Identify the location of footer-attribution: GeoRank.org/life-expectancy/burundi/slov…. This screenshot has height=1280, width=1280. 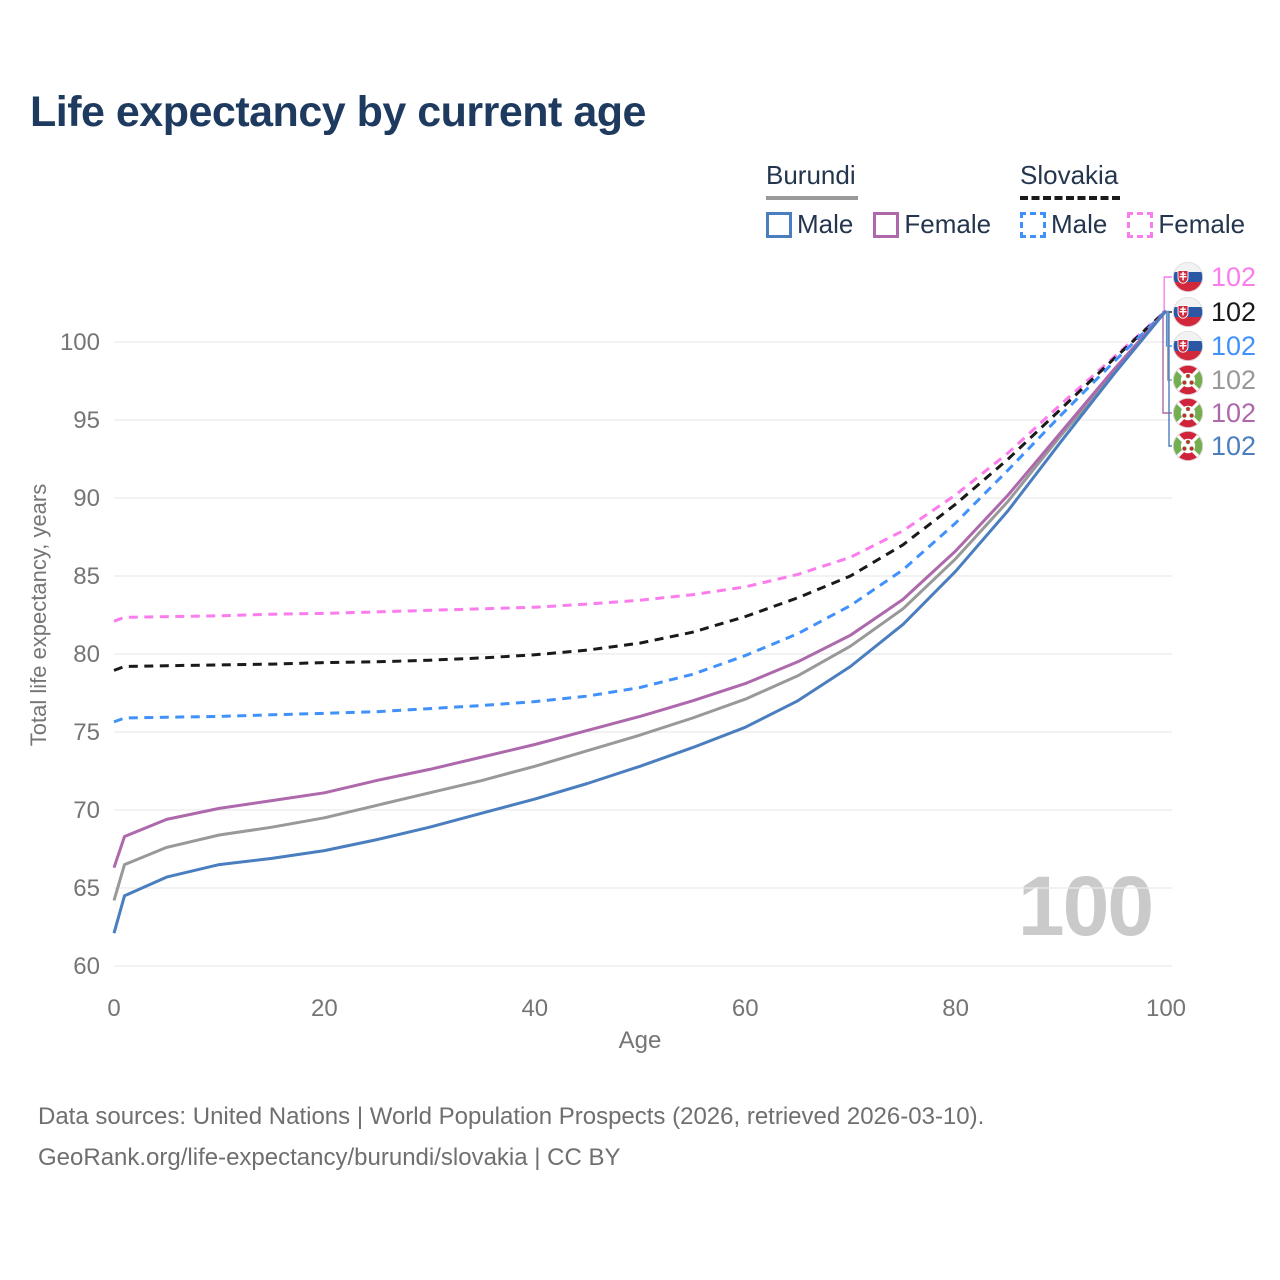
(329, 1157).